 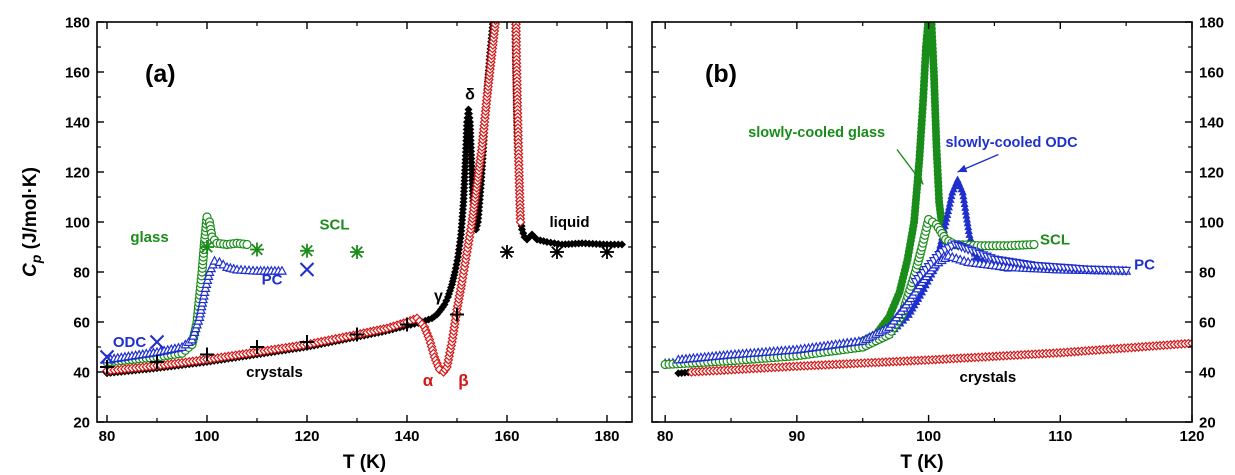 What do you see at coordinates (1060, 436) in the screenshot?
I see `x-tick-label: 110` at bounding box center [1060, 436].